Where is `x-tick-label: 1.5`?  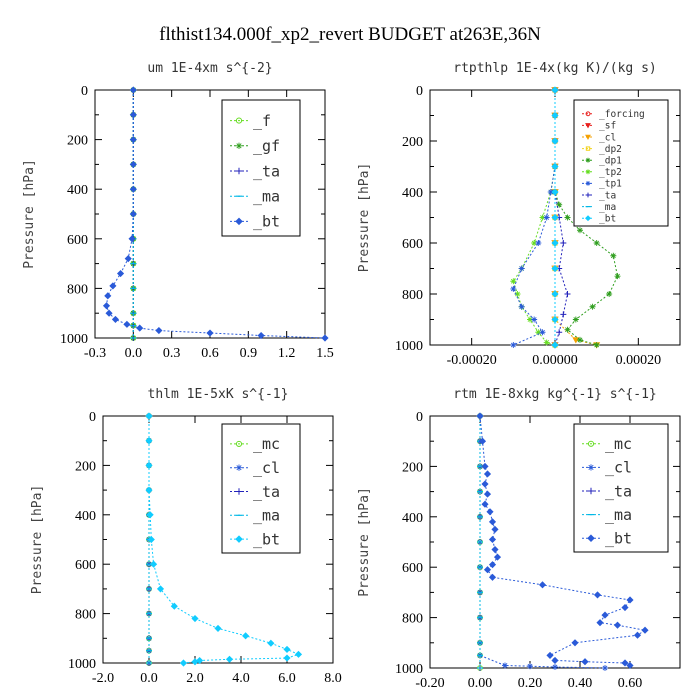
x-tick-label: 1.5 is located at coordinates (325, 353).